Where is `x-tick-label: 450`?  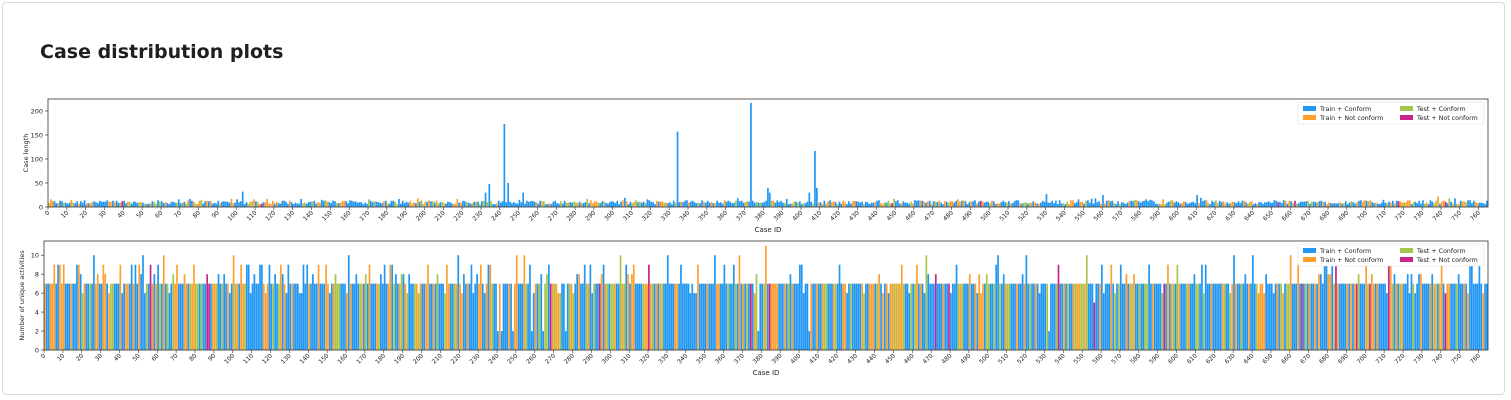
x-tick-label: 450 is located at coordinates (890, 358).